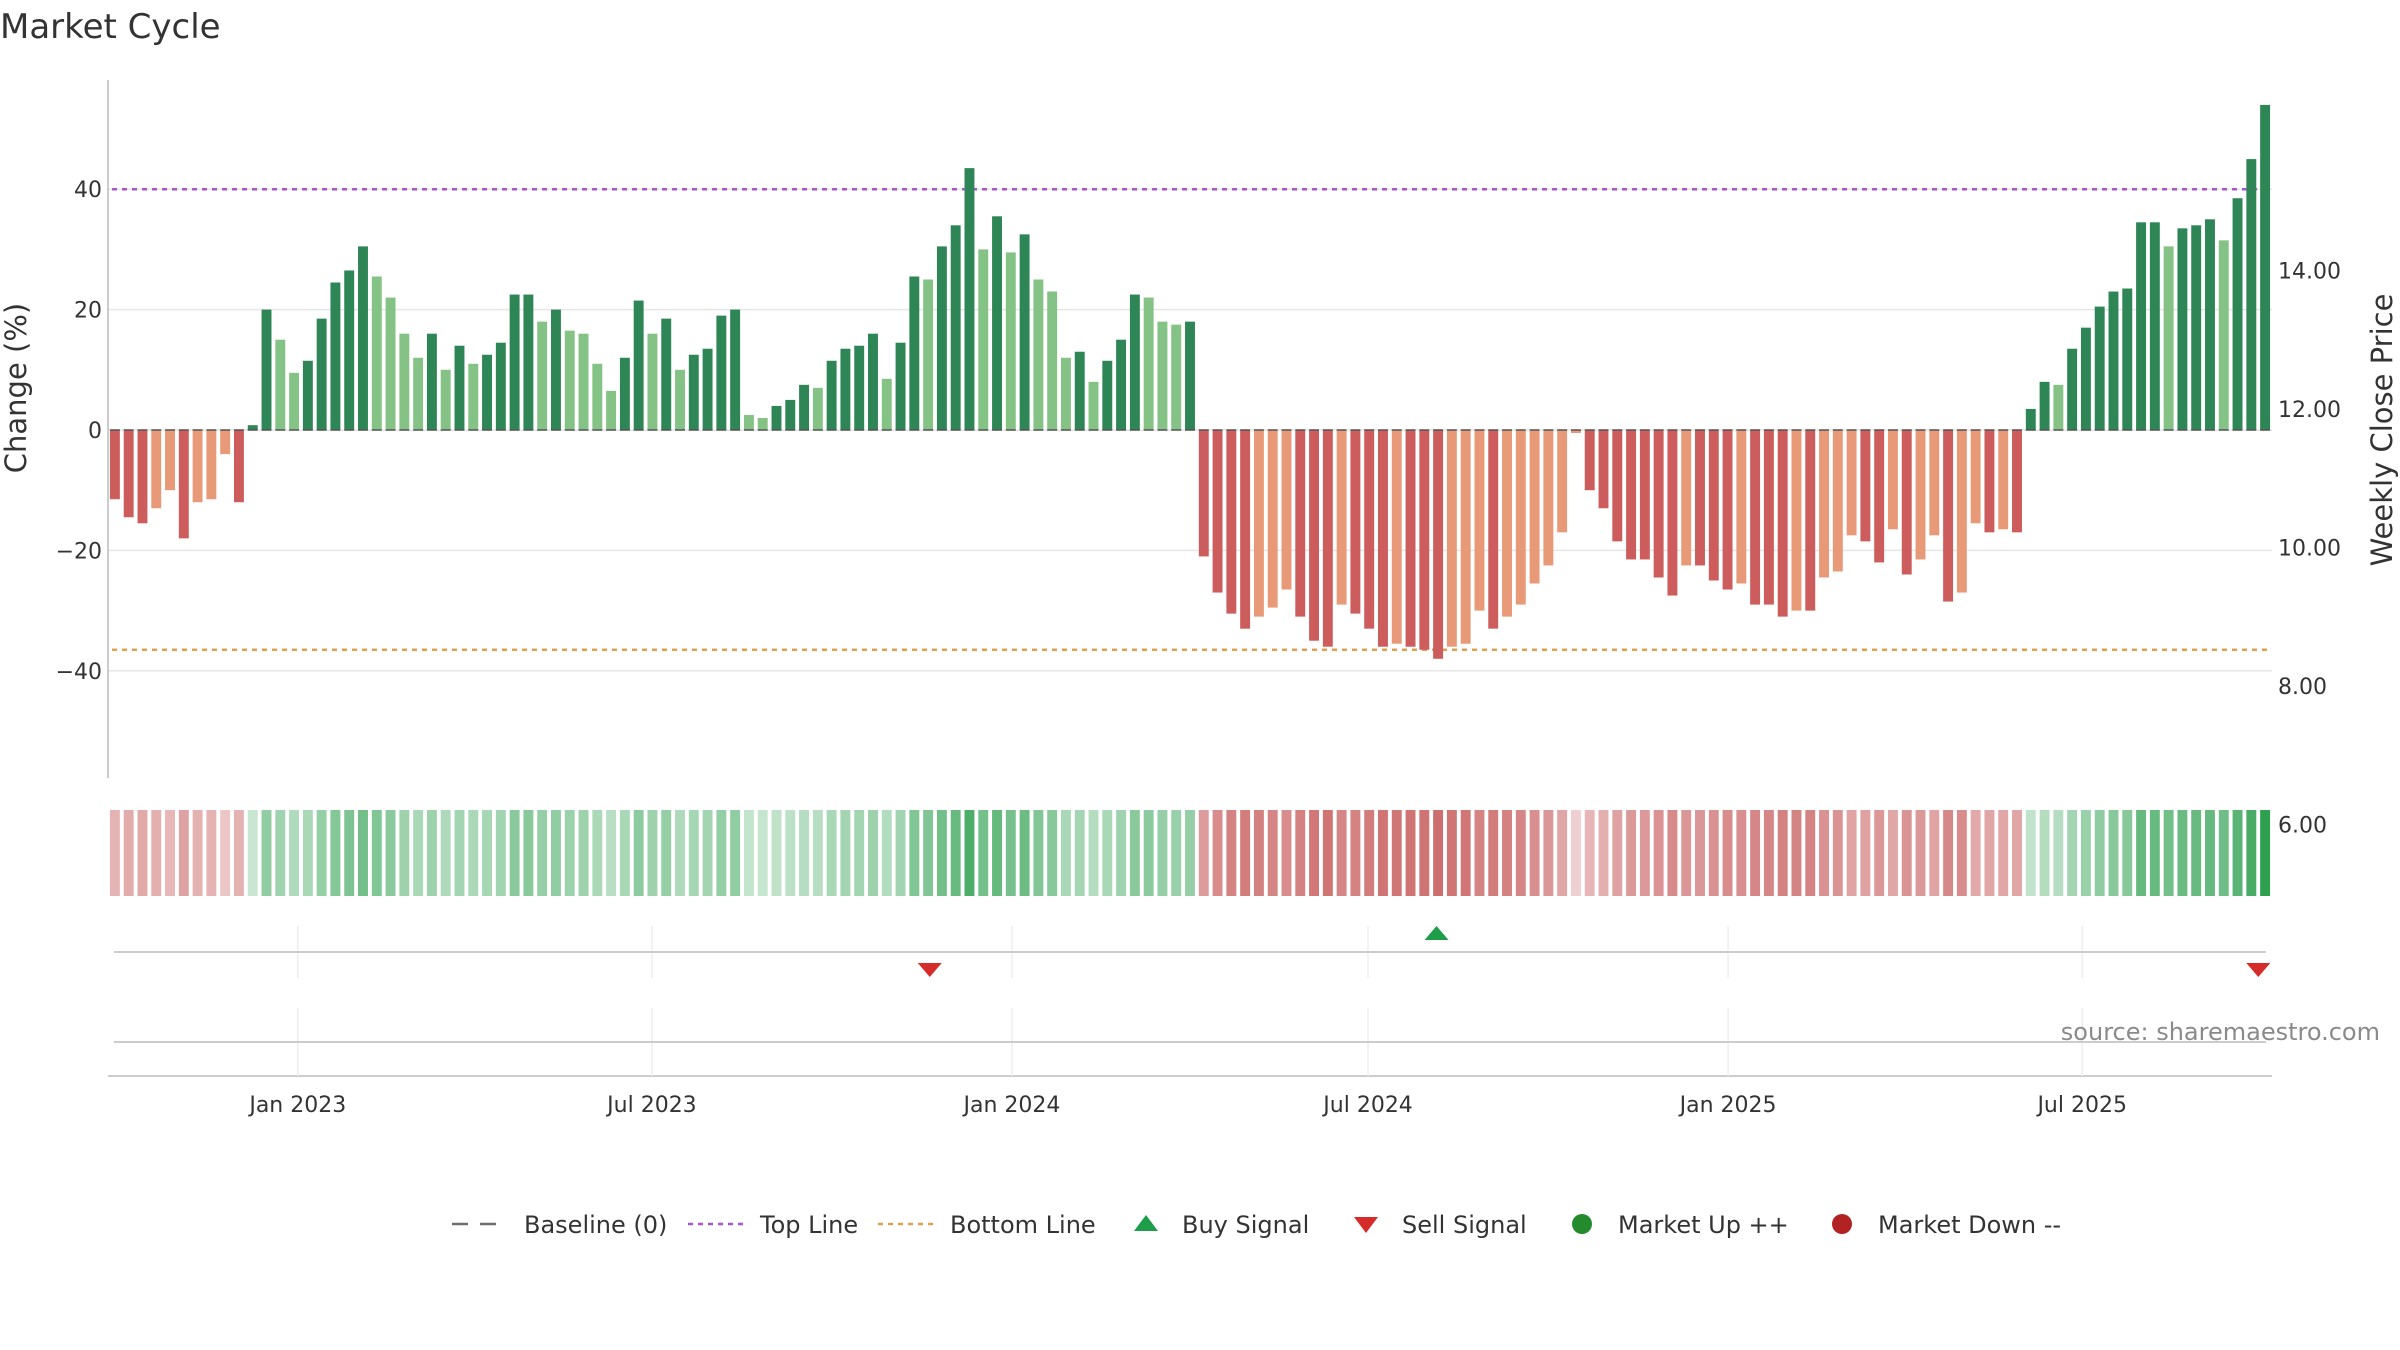  What do you see at coordinates (2220, 1032) in the screenshot?
I see `source-label: source: sharemaestro.com` at bounding box center [2220, 1032].